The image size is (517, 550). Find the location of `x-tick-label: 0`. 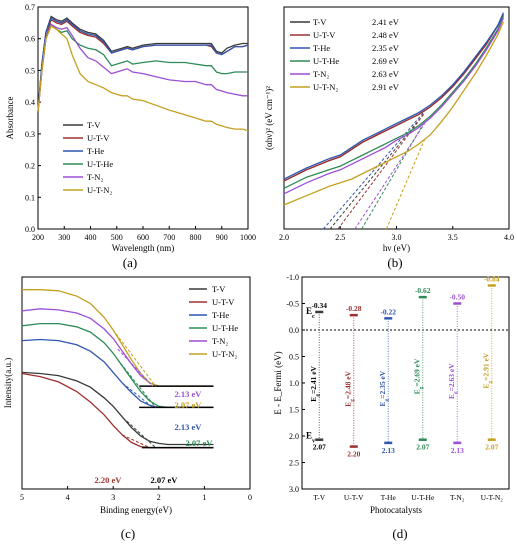

x-tick-label: 0 is located at coordinates (250, 497).